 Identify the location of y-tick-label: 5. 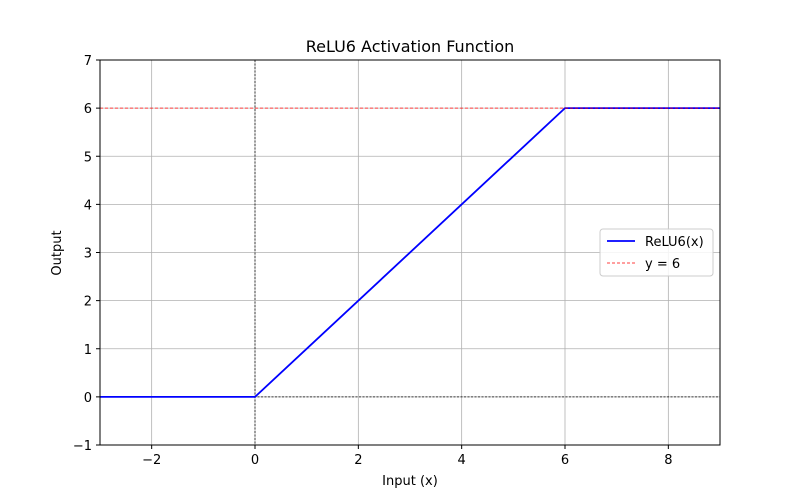
(88, 157).